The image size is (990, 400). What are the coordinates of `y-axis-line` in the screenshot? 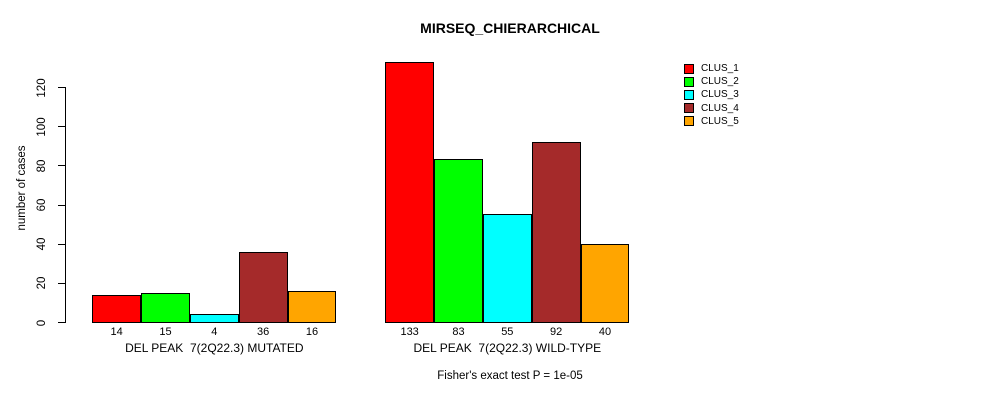 It's located at (65, 205).